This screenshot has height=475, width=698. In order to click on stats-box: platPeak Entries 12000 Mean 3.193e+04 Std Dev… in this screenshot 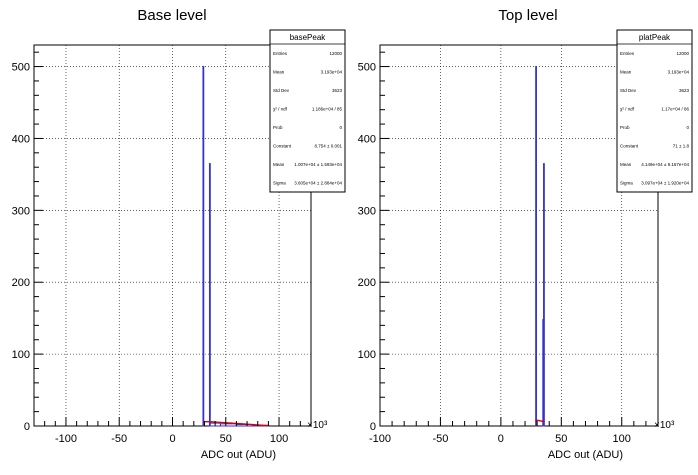, I will do `click(654, 111)`.